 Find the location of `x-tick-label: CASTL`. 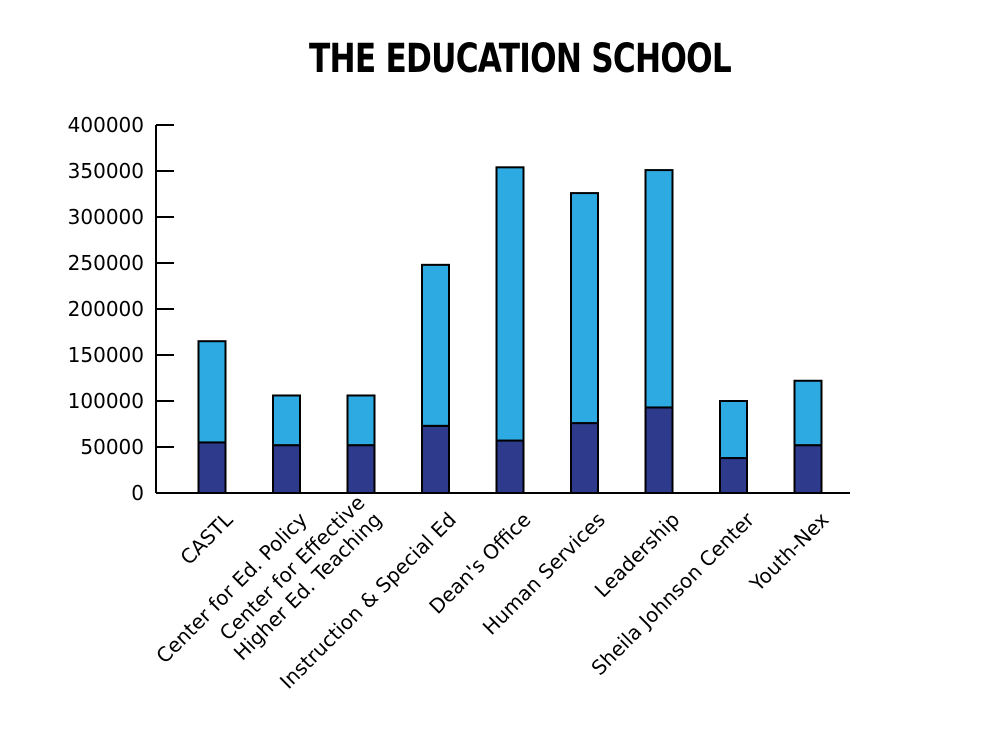

x-tick-label: CASTL is located at coordinates (206, 538).